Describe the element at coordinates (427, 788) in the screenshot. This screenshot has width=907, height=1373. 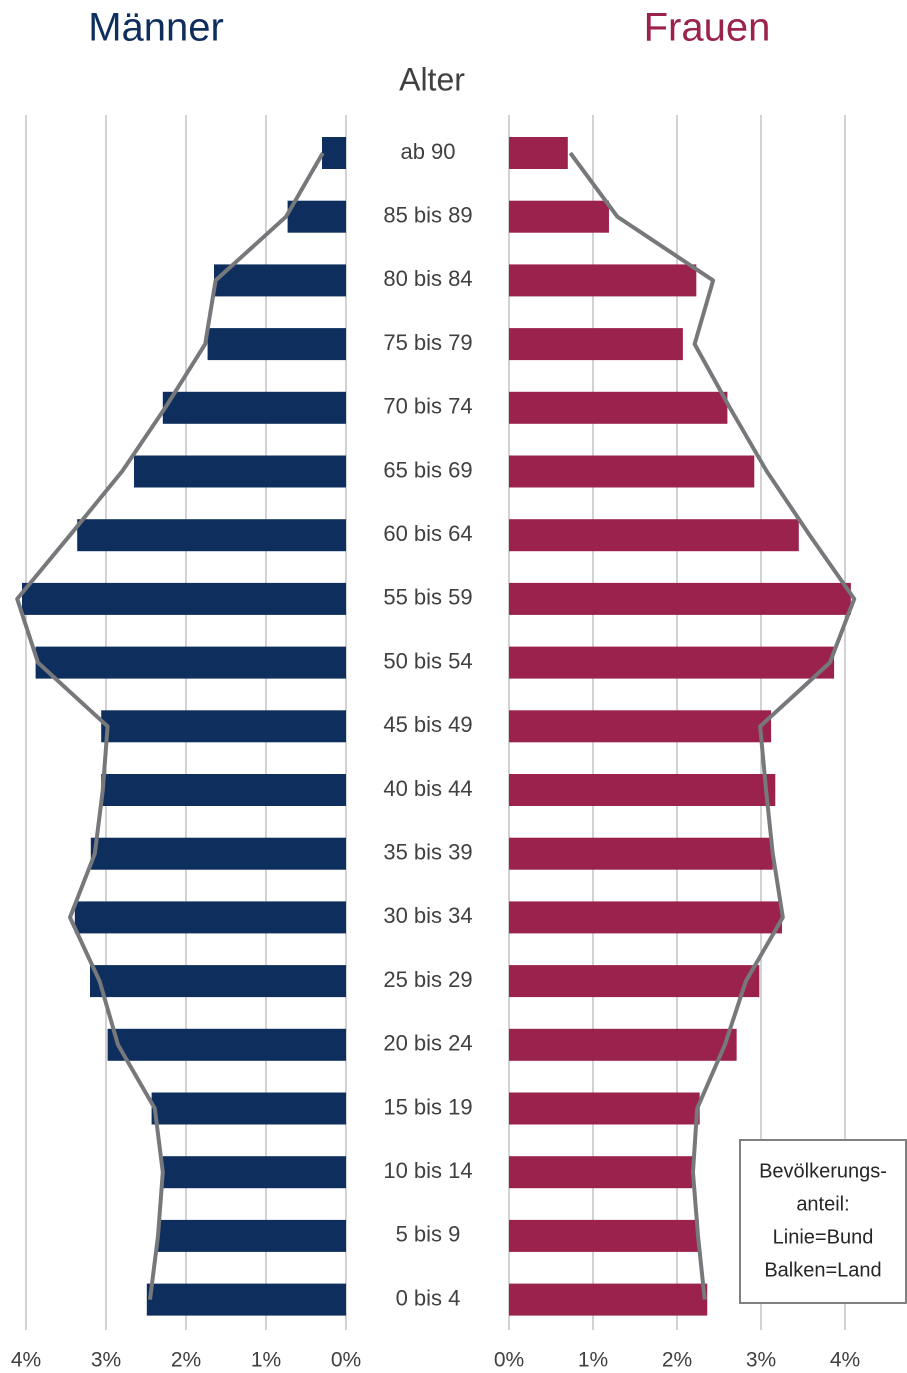
I see `category-label: 40 bis 44` at that location.